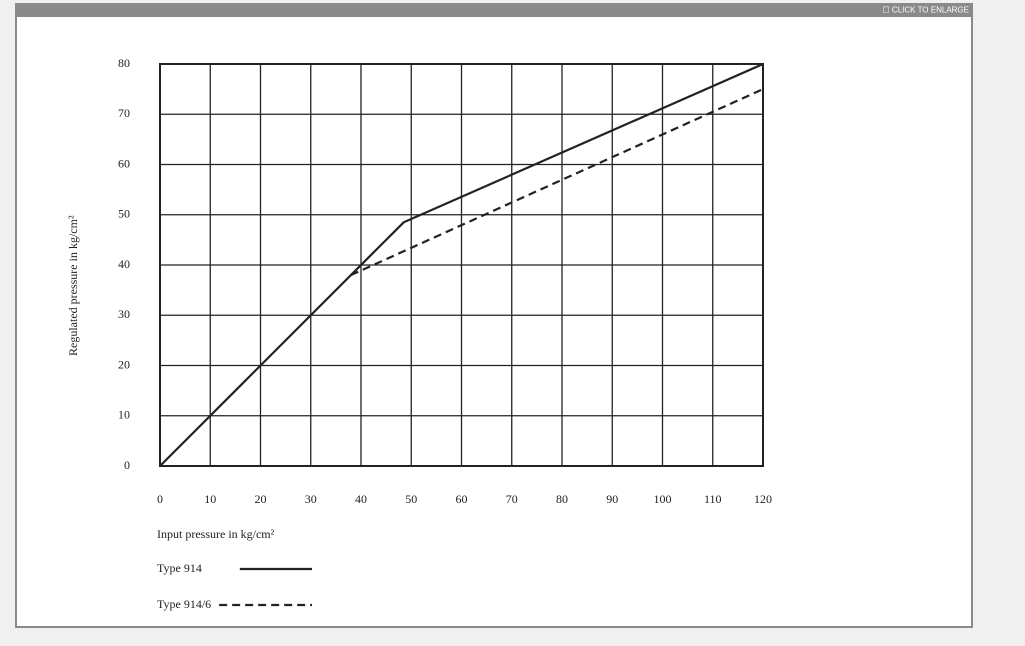 This screenshot has width=1025, height=646. What do you see at coordinates (124, 364) in the screenshot?
I see `y-tick-label: 20` at bounding box center [124, 364].